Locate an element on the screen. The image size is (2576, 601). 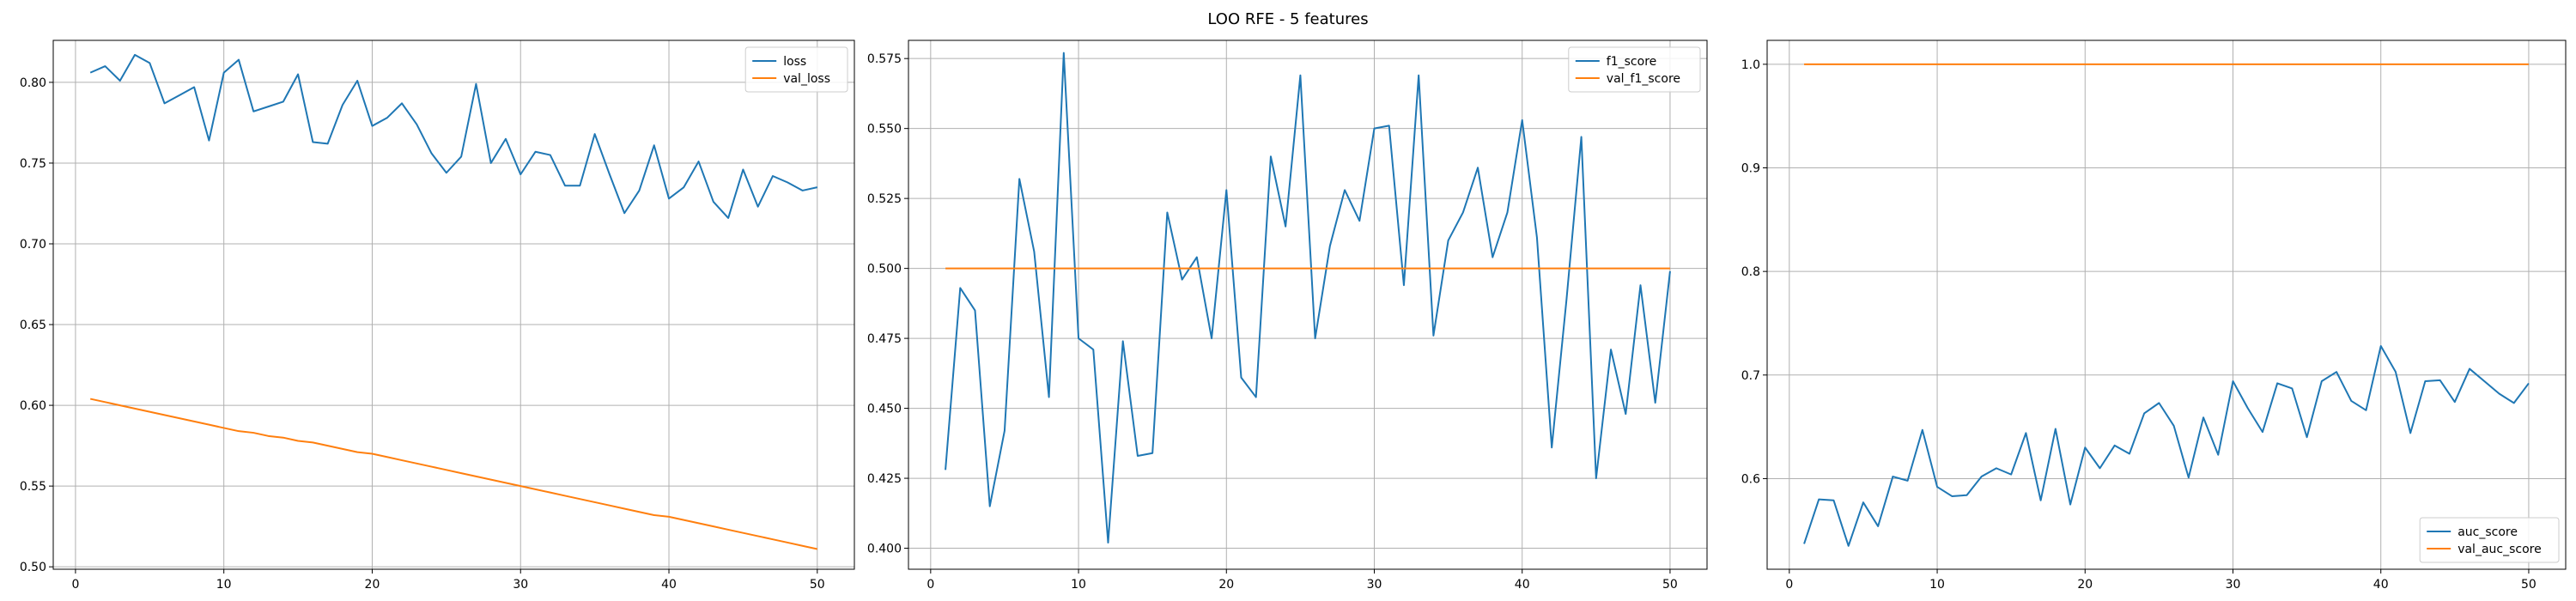
y-tick-label: 0.400 is located at coordinates (885, 549).